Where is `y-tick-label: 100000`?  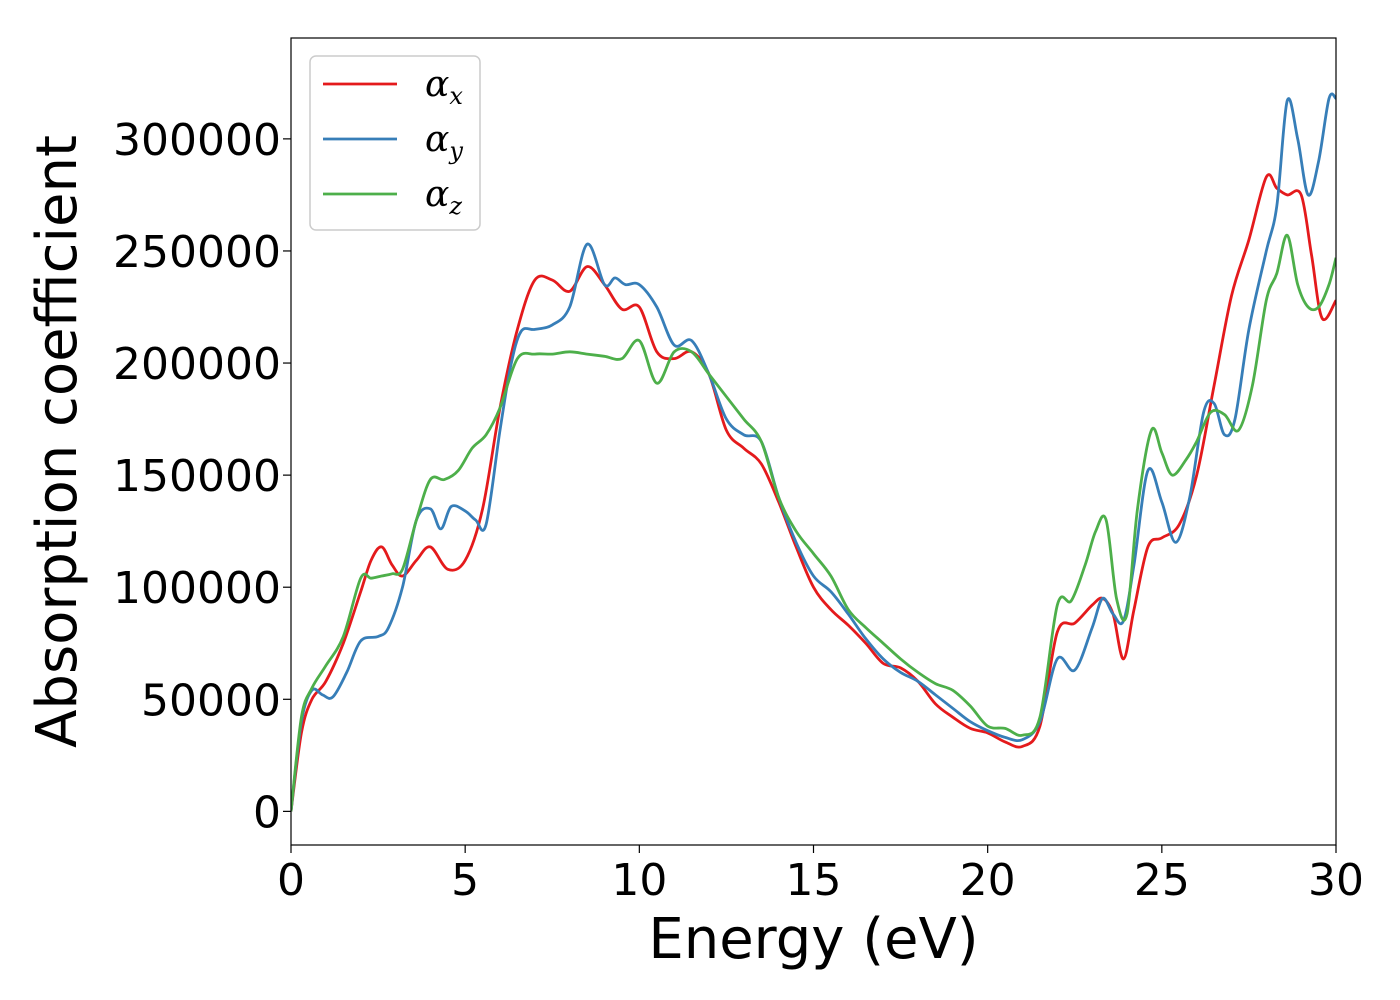
y-tick-label: 100000 is located at coordinates (197, 588).